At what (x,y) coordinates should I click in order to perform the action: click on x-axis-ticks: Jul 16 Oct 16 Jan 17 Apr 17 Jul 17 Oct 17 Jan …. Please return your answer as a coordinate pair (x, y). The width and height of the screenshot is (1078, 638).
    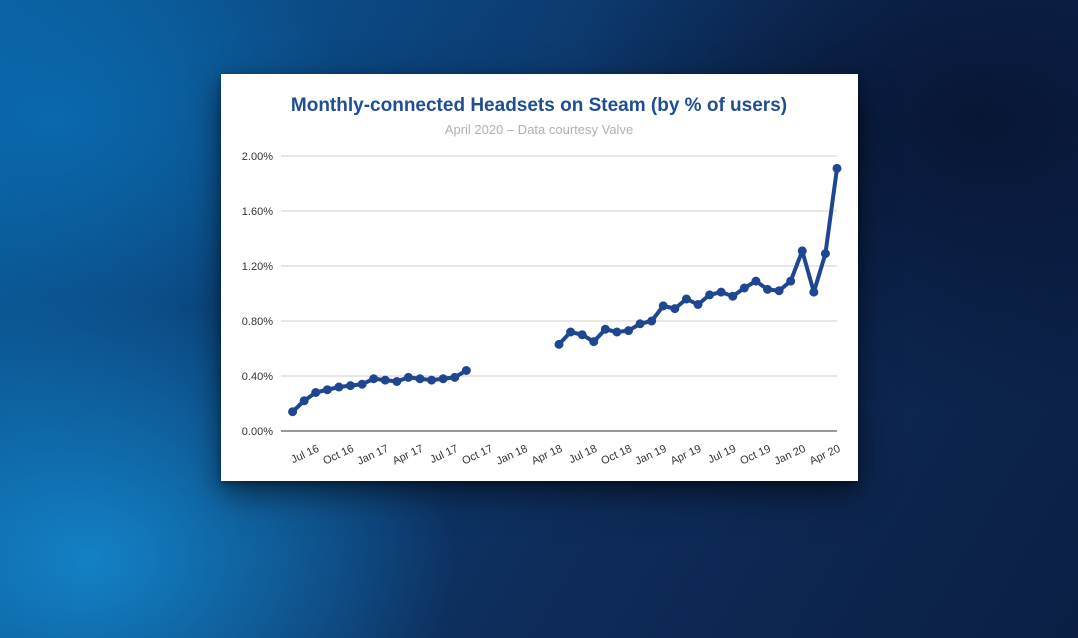
    Looking at the image, I should click on (565, 455).